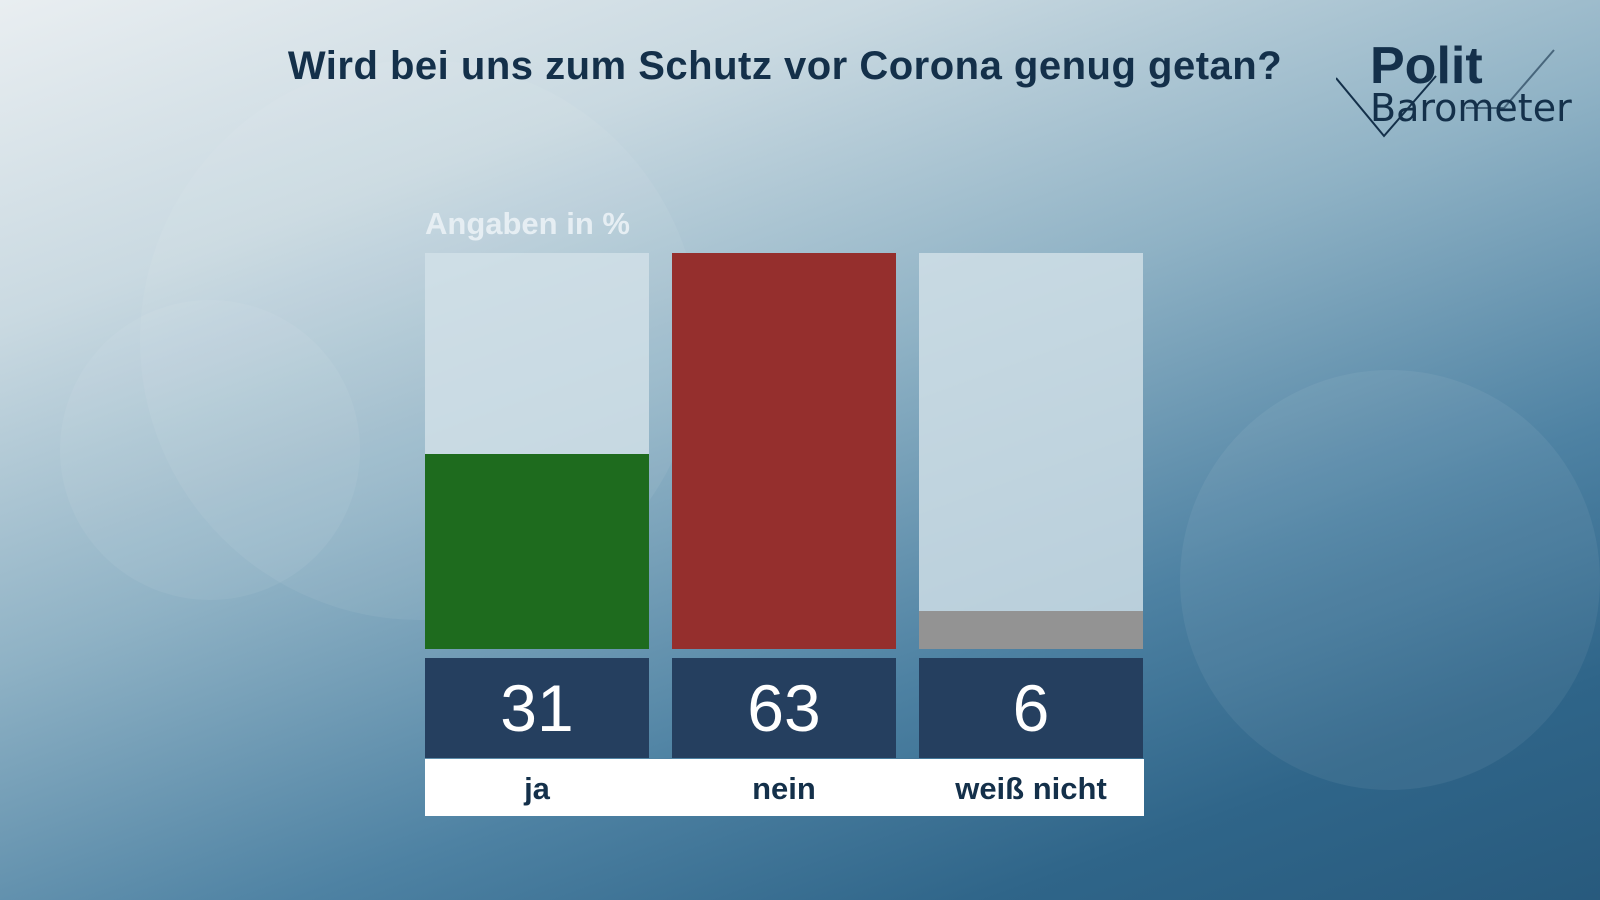  I want to click on category-label-strip, so click(784, 787).